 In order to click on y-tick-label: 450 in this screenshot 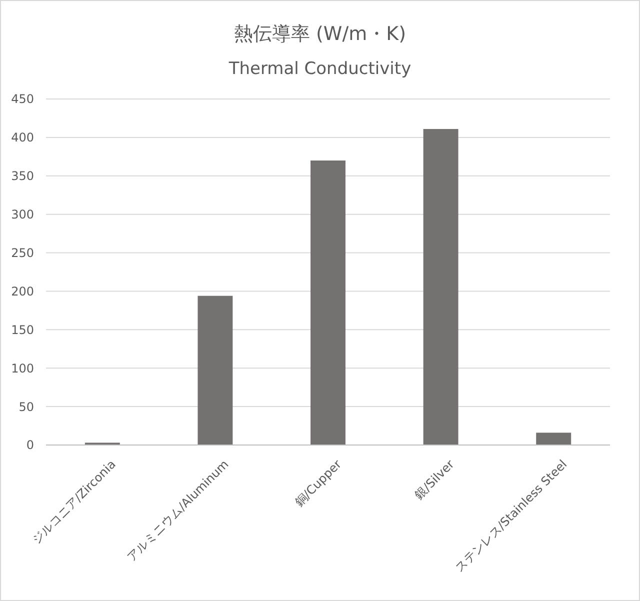, I will do `click(22, 99)`.